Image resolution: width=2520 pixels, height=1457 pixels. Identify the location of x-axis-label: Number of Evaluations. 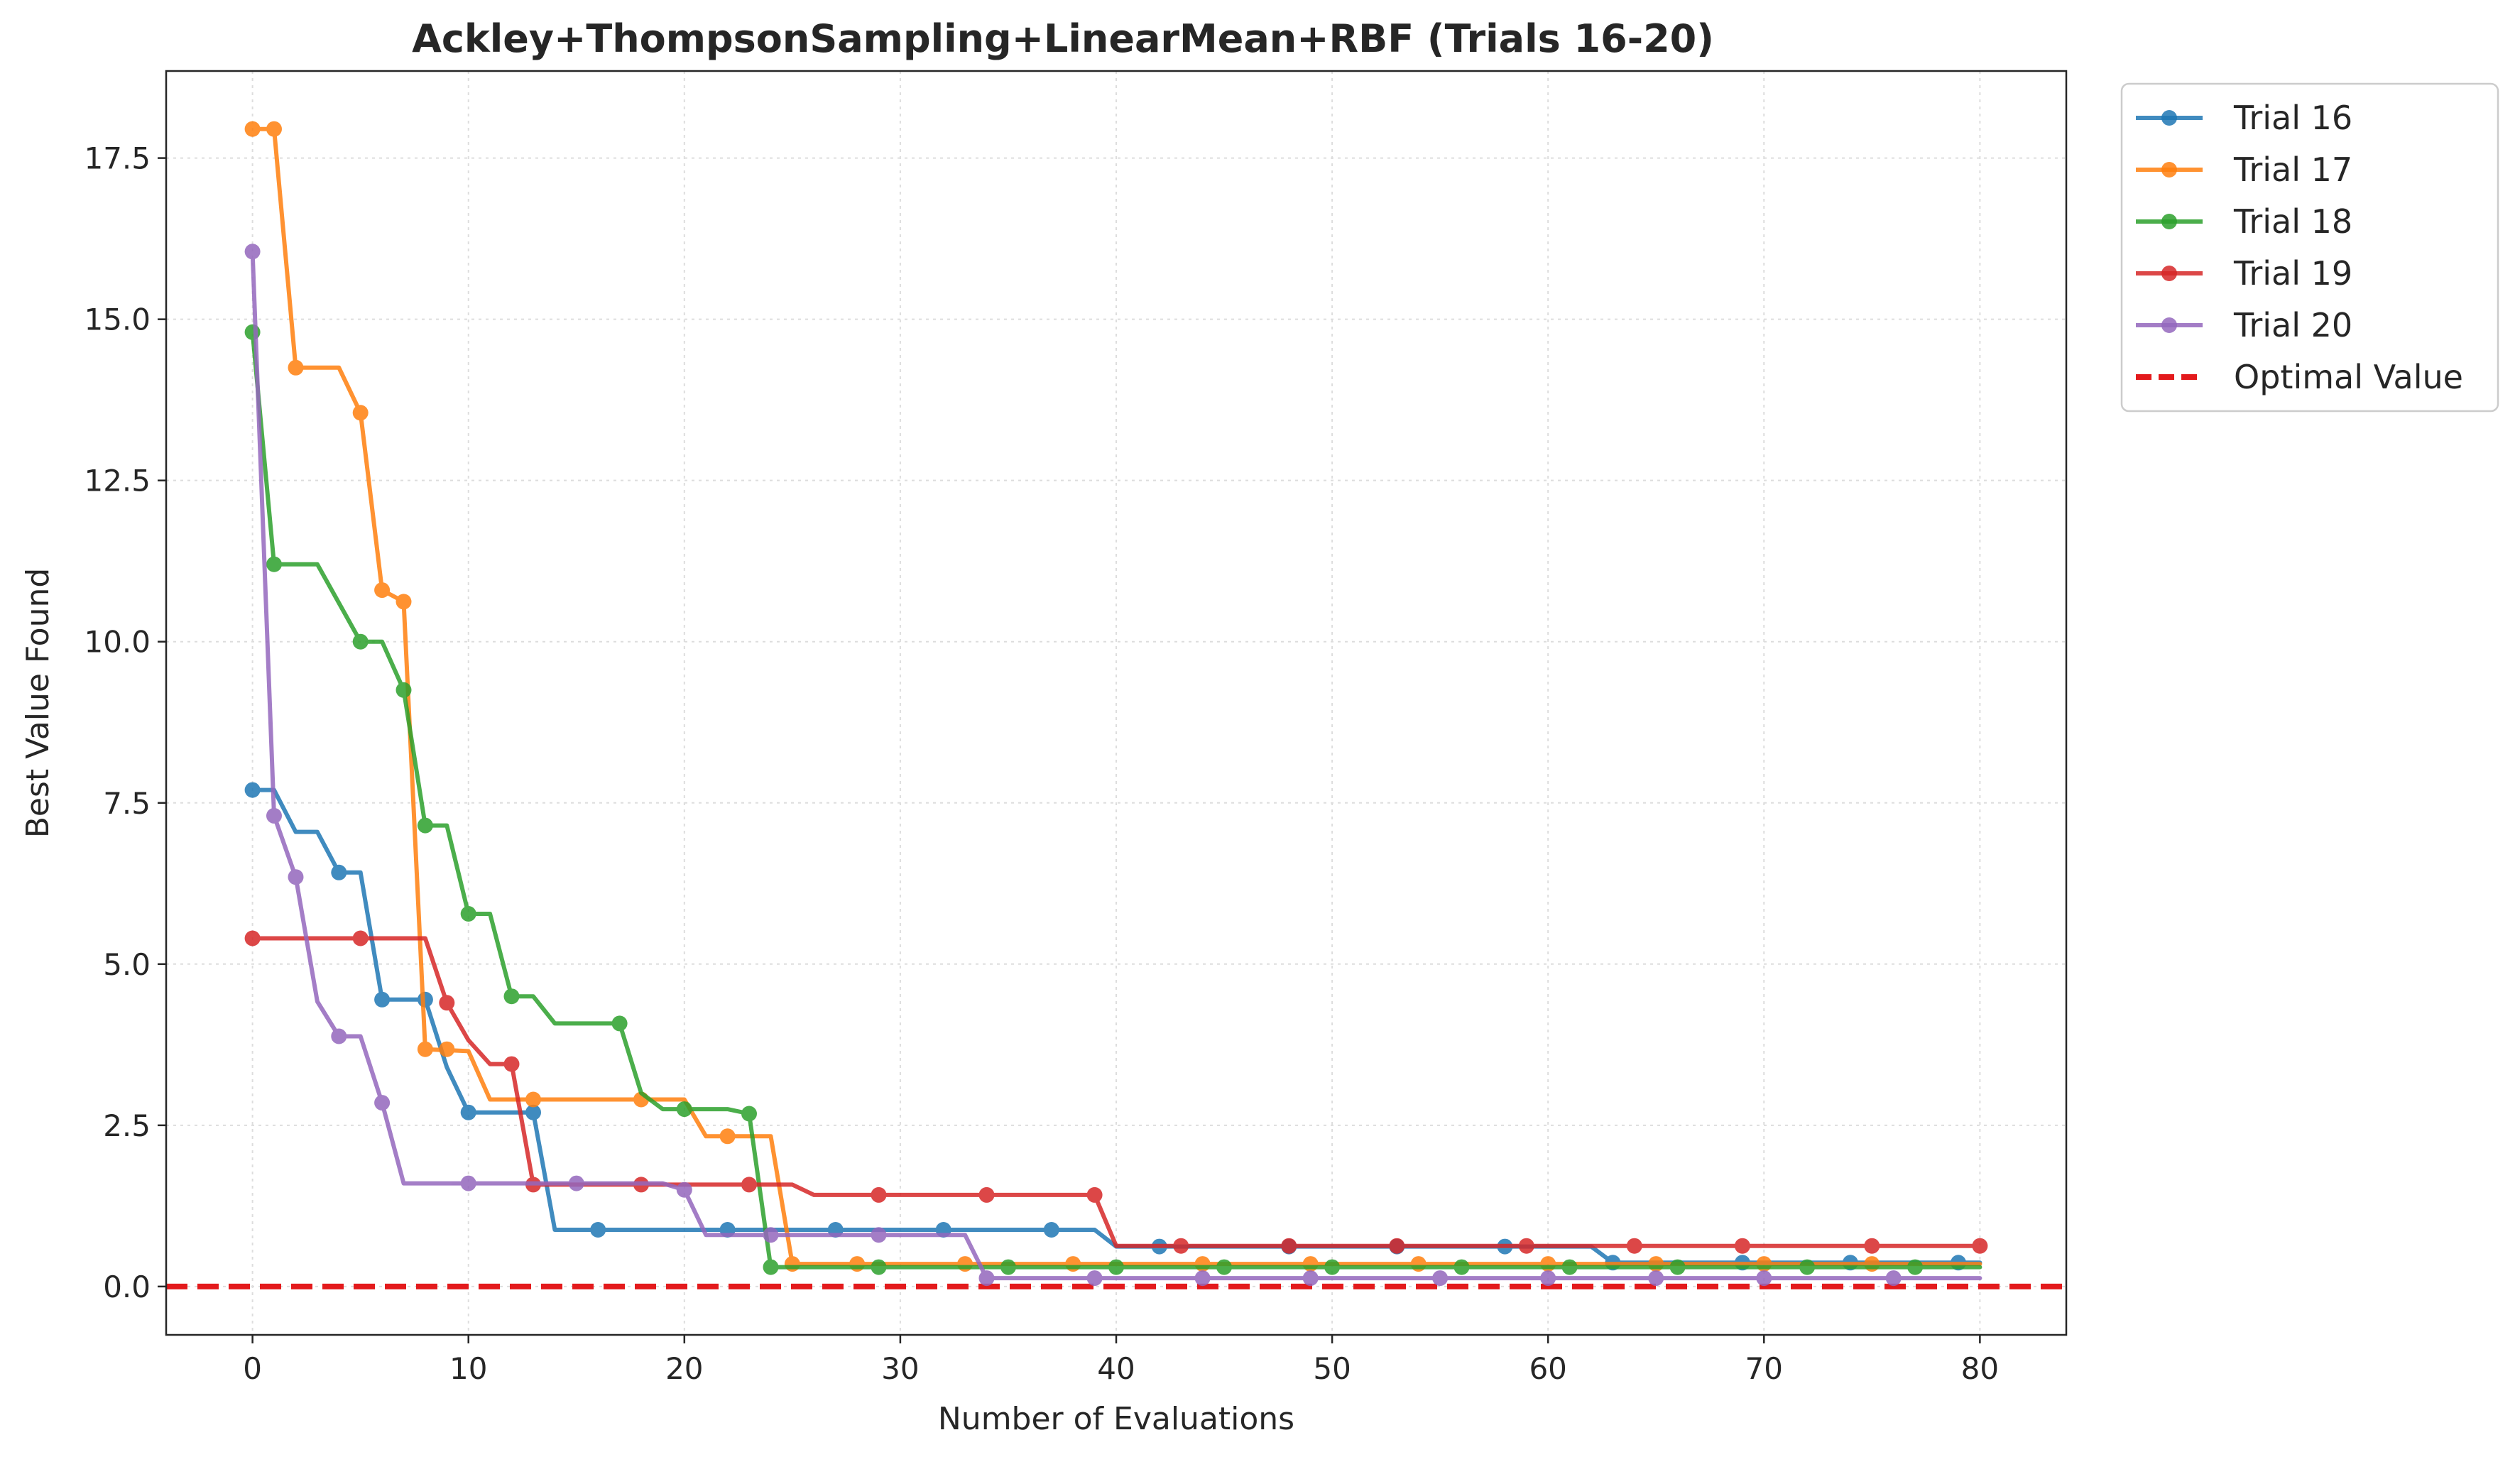
(1116, 1419).